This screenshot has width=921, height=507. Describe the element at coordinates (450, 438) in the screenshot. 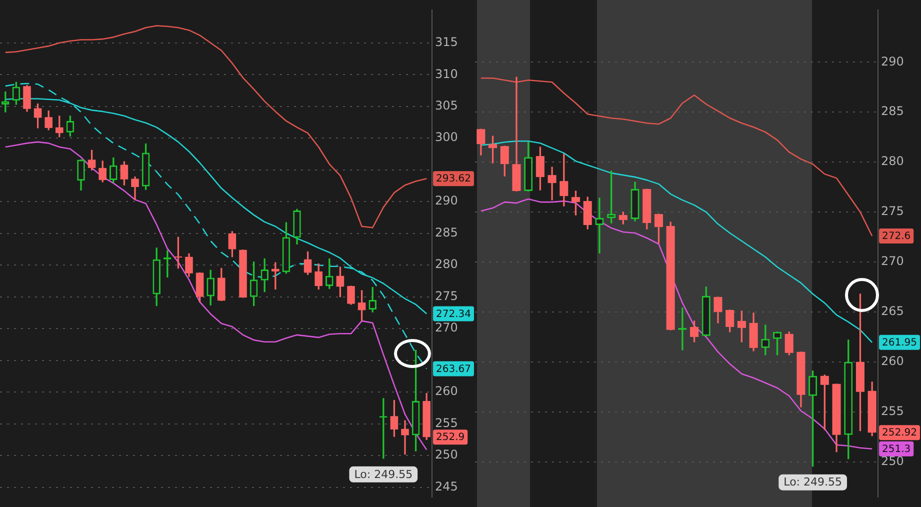

I see `text: 252.9` at that location.